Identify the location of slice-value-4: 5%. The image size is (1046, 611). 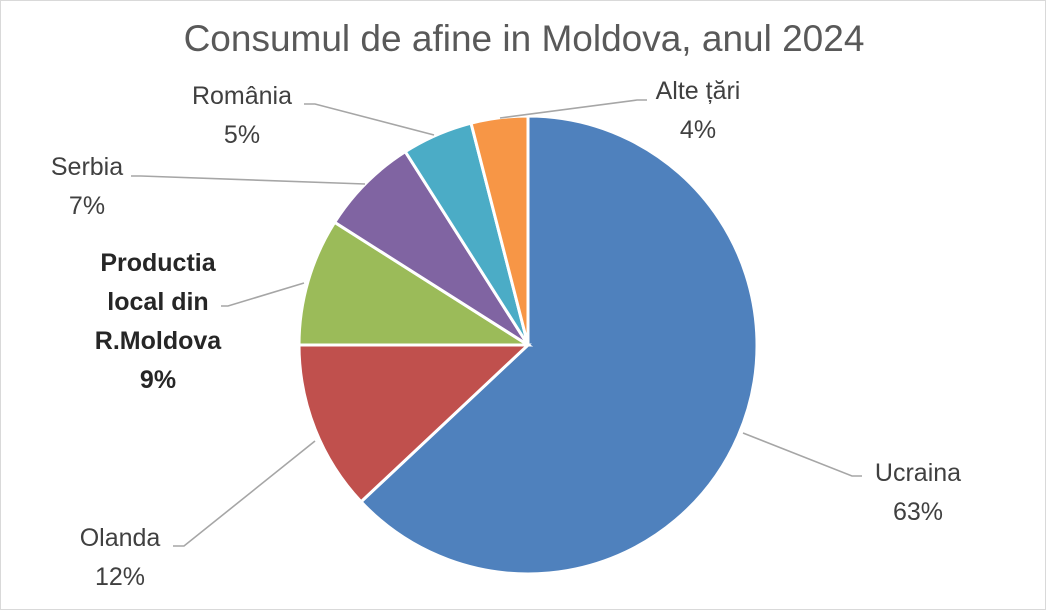
(242, 135).